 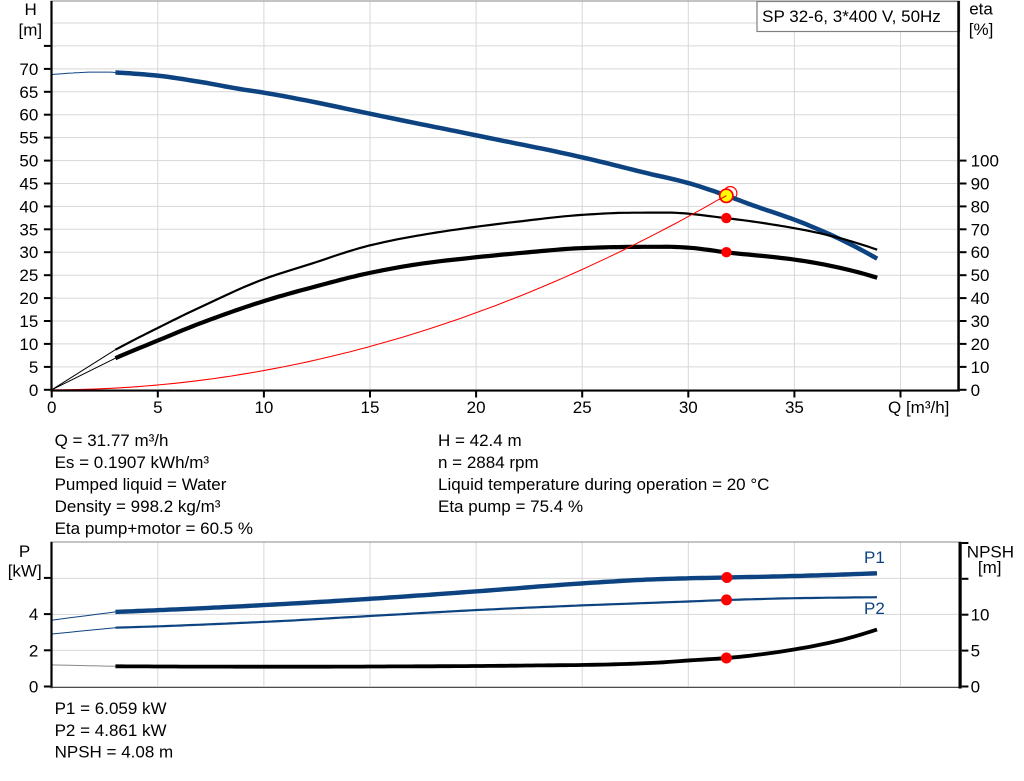 I want to click on svg-text: H, so click(x=31, y=9).